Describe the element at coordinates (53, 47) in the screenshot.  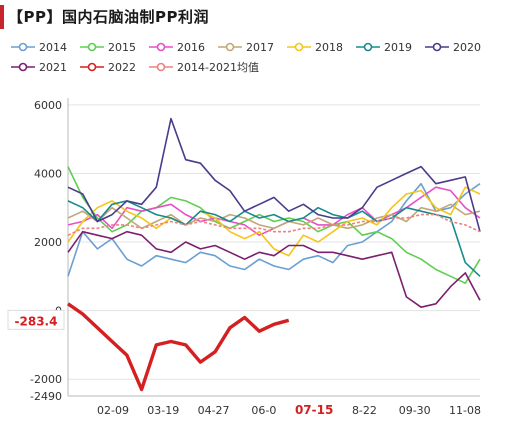
I see `legend-label: 2014` at that location.